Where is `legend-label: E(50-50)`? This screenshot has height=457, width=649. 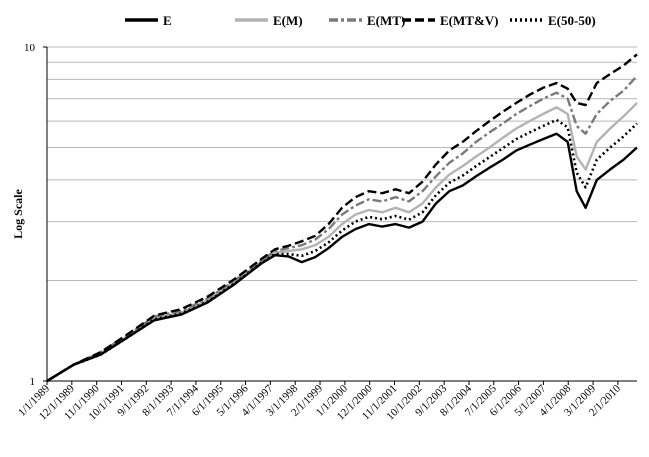
legend-label: E(50-50) is located at coordinates (572, 20).